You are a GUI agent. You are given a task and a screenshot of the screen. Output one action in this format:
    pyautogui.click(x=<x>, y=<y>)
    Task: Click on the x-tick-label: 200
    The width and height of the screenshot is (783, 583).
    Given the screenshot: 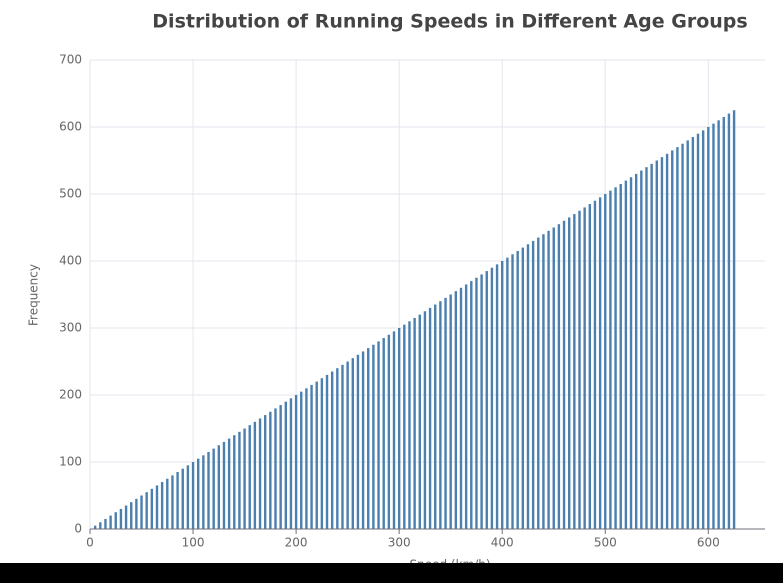 What is the action you would take?
    pyautogui.click(x=296, y=543)
    